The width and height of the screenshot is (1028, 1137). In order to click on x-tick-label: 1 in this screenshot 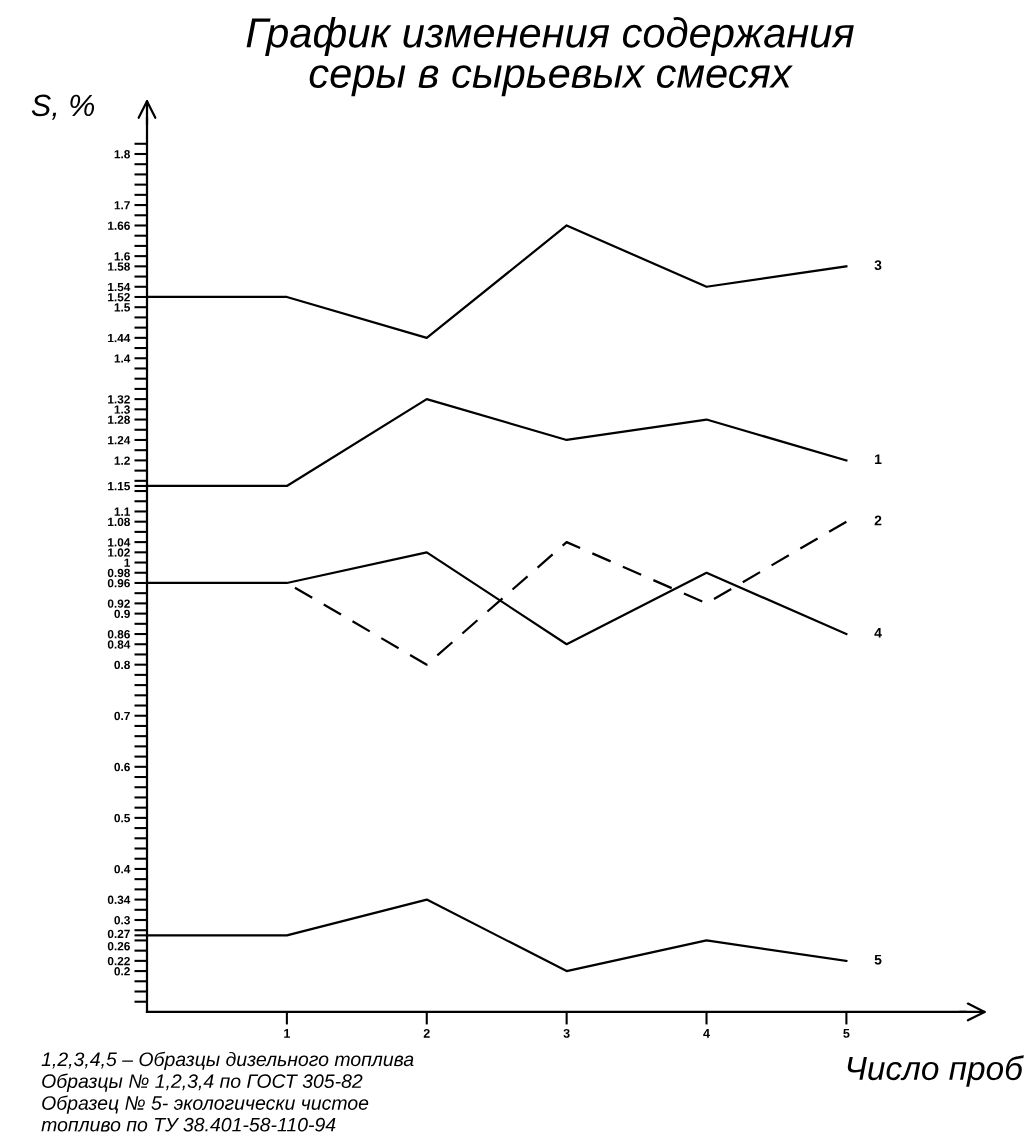, I will do `click(287, 1033)`.